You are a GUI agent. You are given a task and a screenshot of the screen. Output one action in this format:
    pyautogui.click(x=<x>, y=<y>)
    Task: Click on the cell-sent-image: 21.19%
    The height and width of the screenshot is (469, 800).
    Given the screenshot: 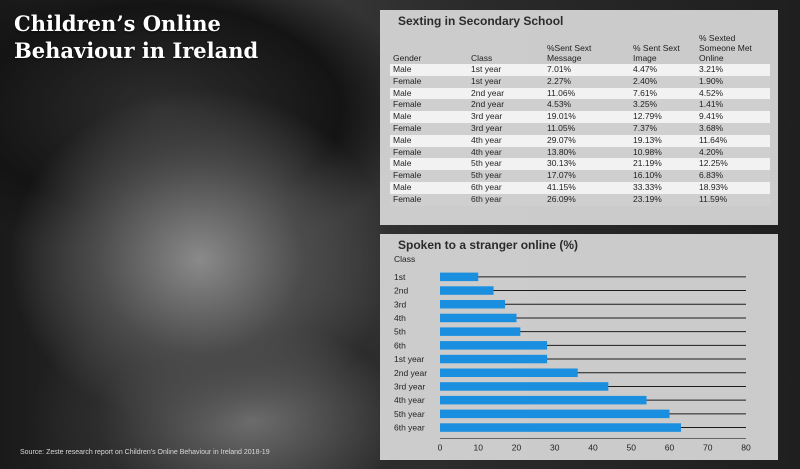 What is the action you would take?
    pyautogui.click(x=663, y=164)
    